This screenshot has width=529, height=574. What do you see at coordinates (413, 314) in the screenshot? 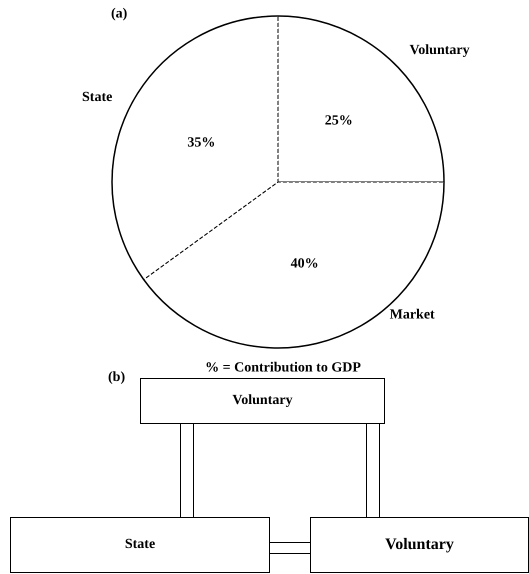
I see `slice-label: Market` at bounding box center [413, 314].